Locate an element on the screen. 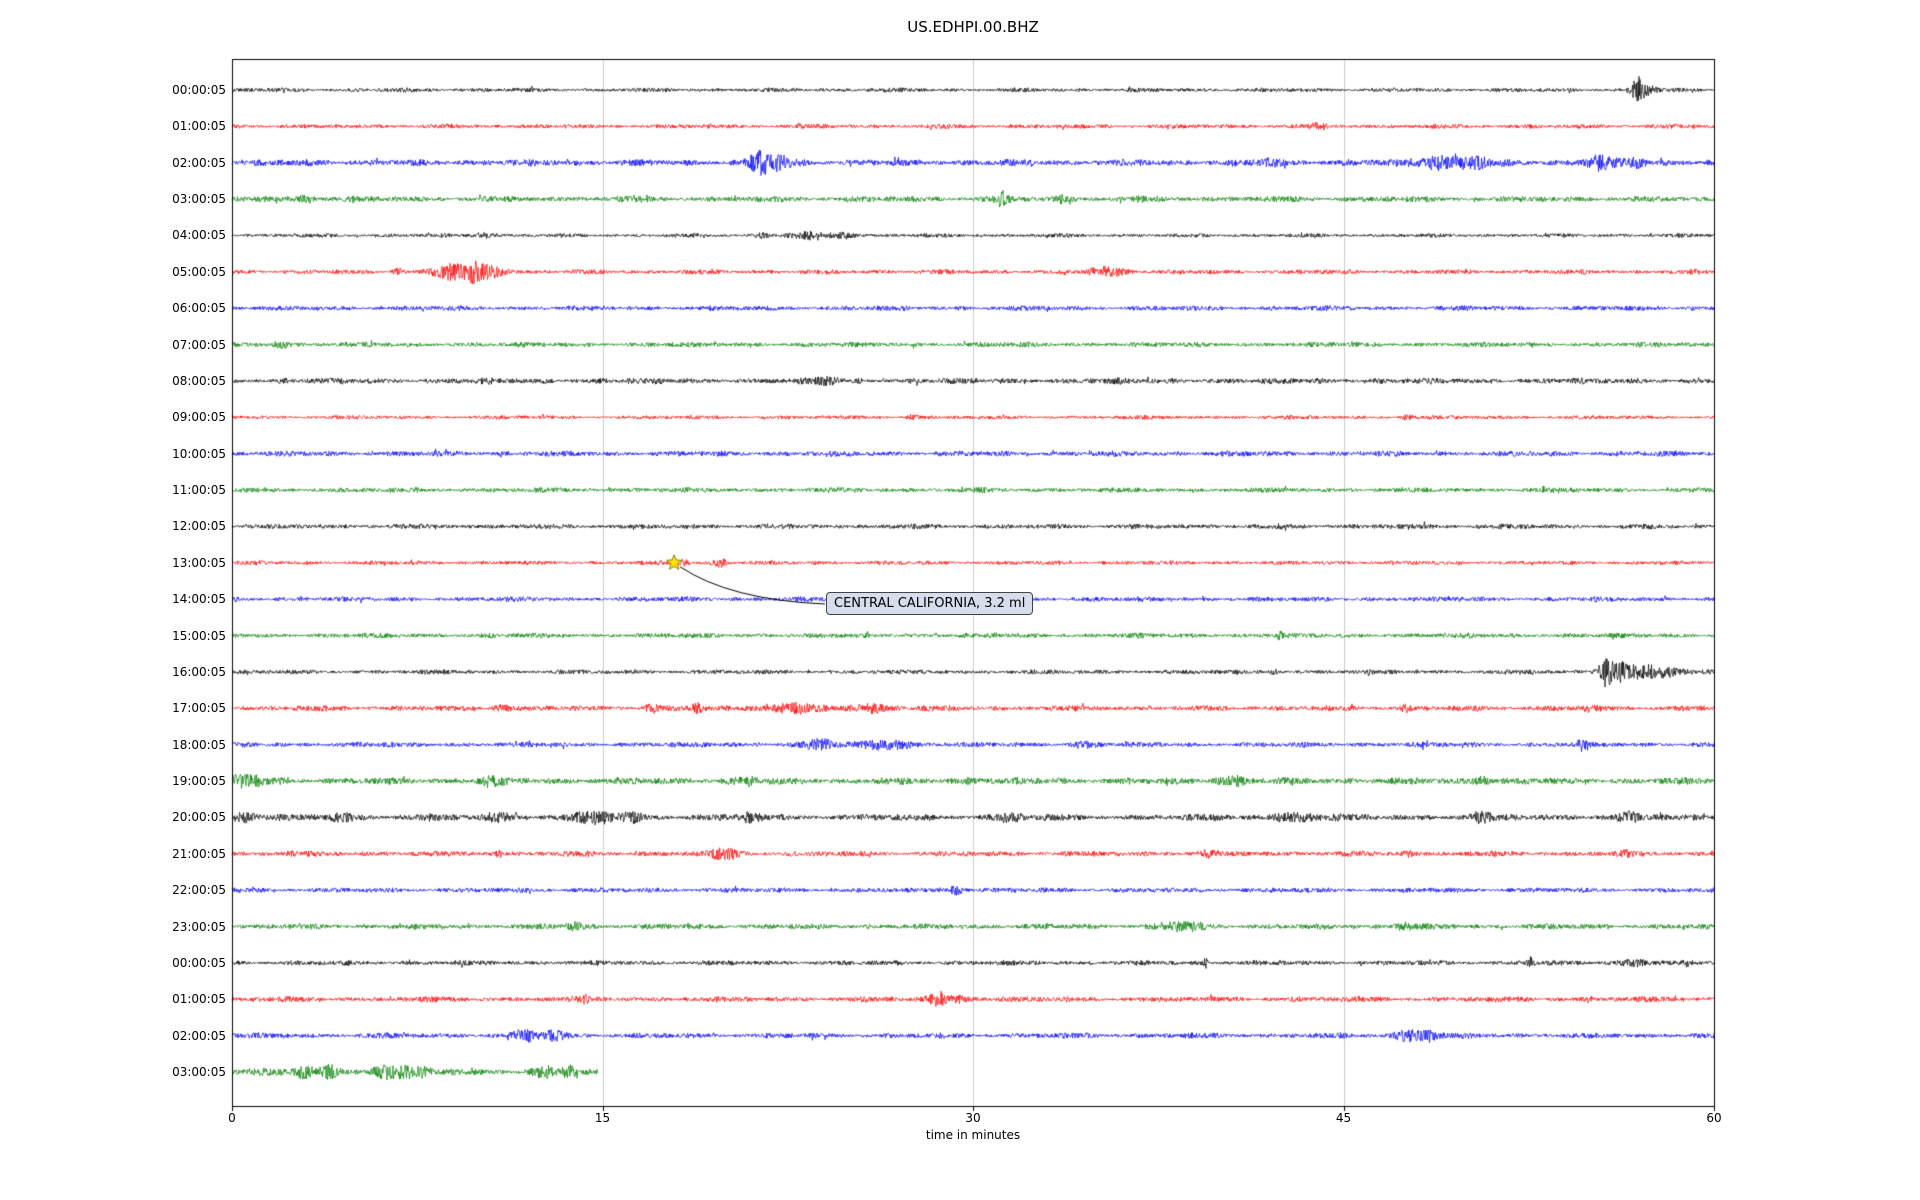 This screenshot has height=1200, width=1920. trace-time-label: 05:00:05 is located at coordinates (199, 271).